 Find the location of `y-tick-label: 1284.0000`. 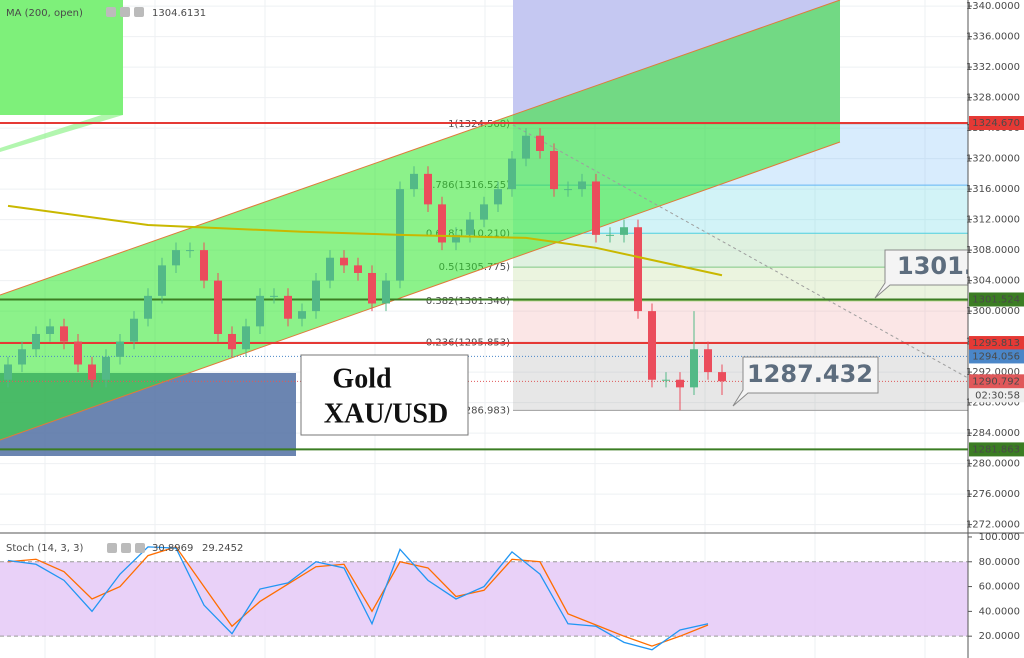

y-tick-label: 1284.0000 is located at coordinates (993, 433).